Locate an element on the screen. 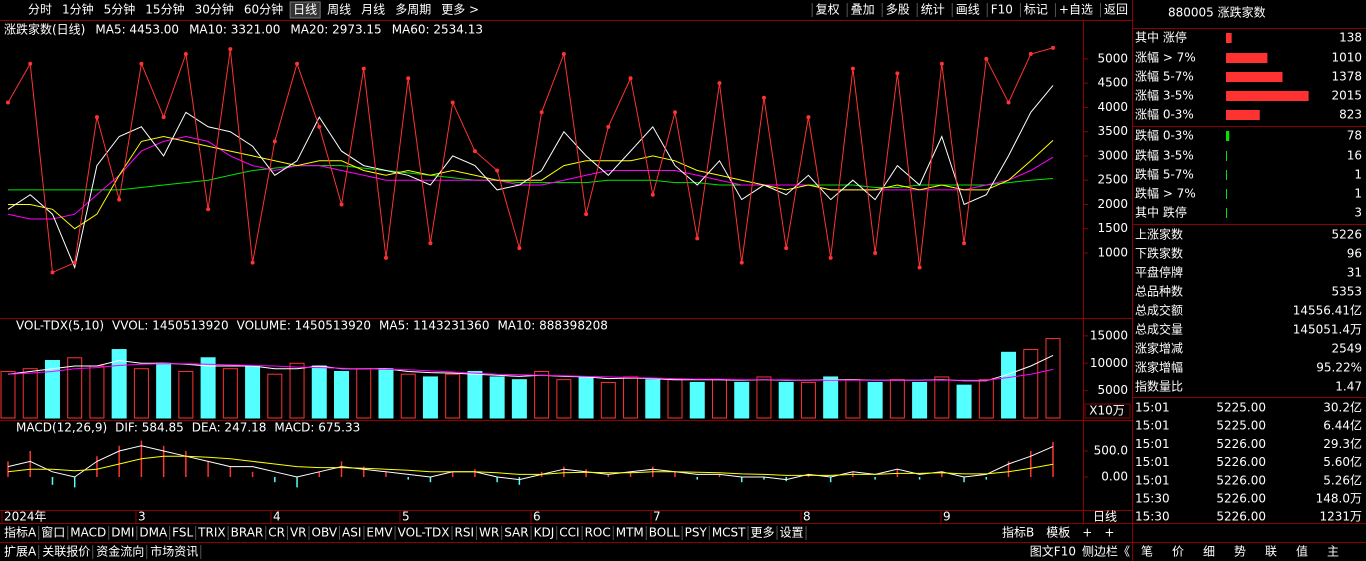 Image resolution: width=1366 pixels, height=561 pixels. period-tab: 15分钟 is located at coordinates (164, 9).